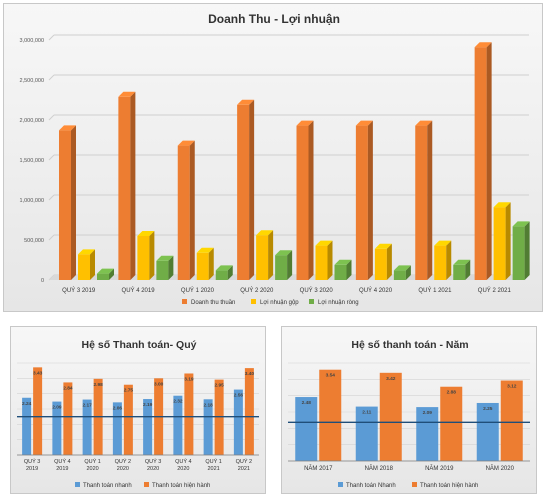 The width and height of the screenshot is (546, 500). Describe the element at coordinates (103, 276) in the screenshot. I see `bar-s2-c0-front` at that location.